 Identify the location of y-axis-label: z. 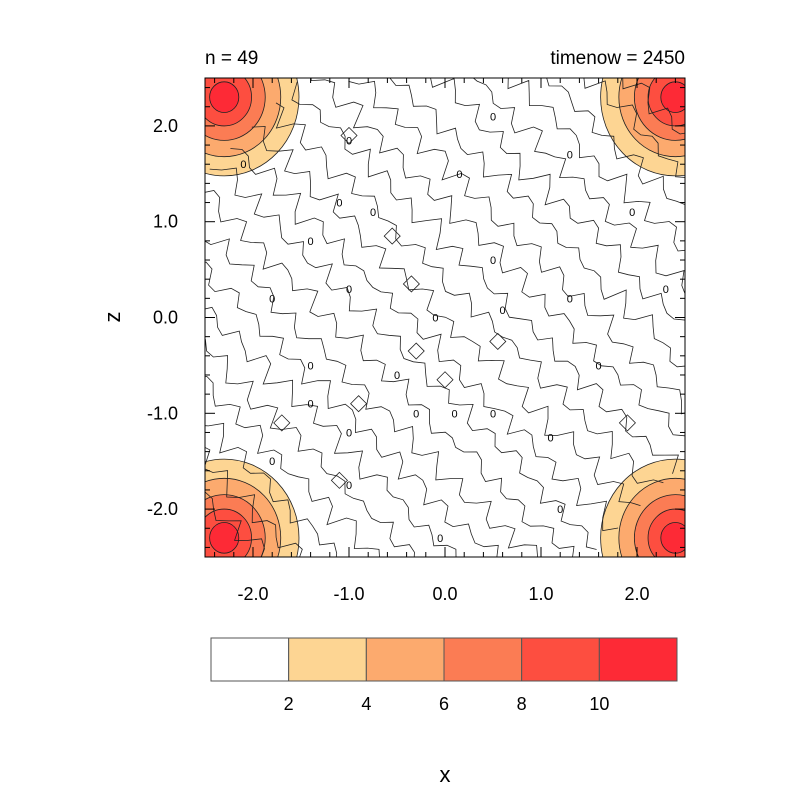
(112, 317).